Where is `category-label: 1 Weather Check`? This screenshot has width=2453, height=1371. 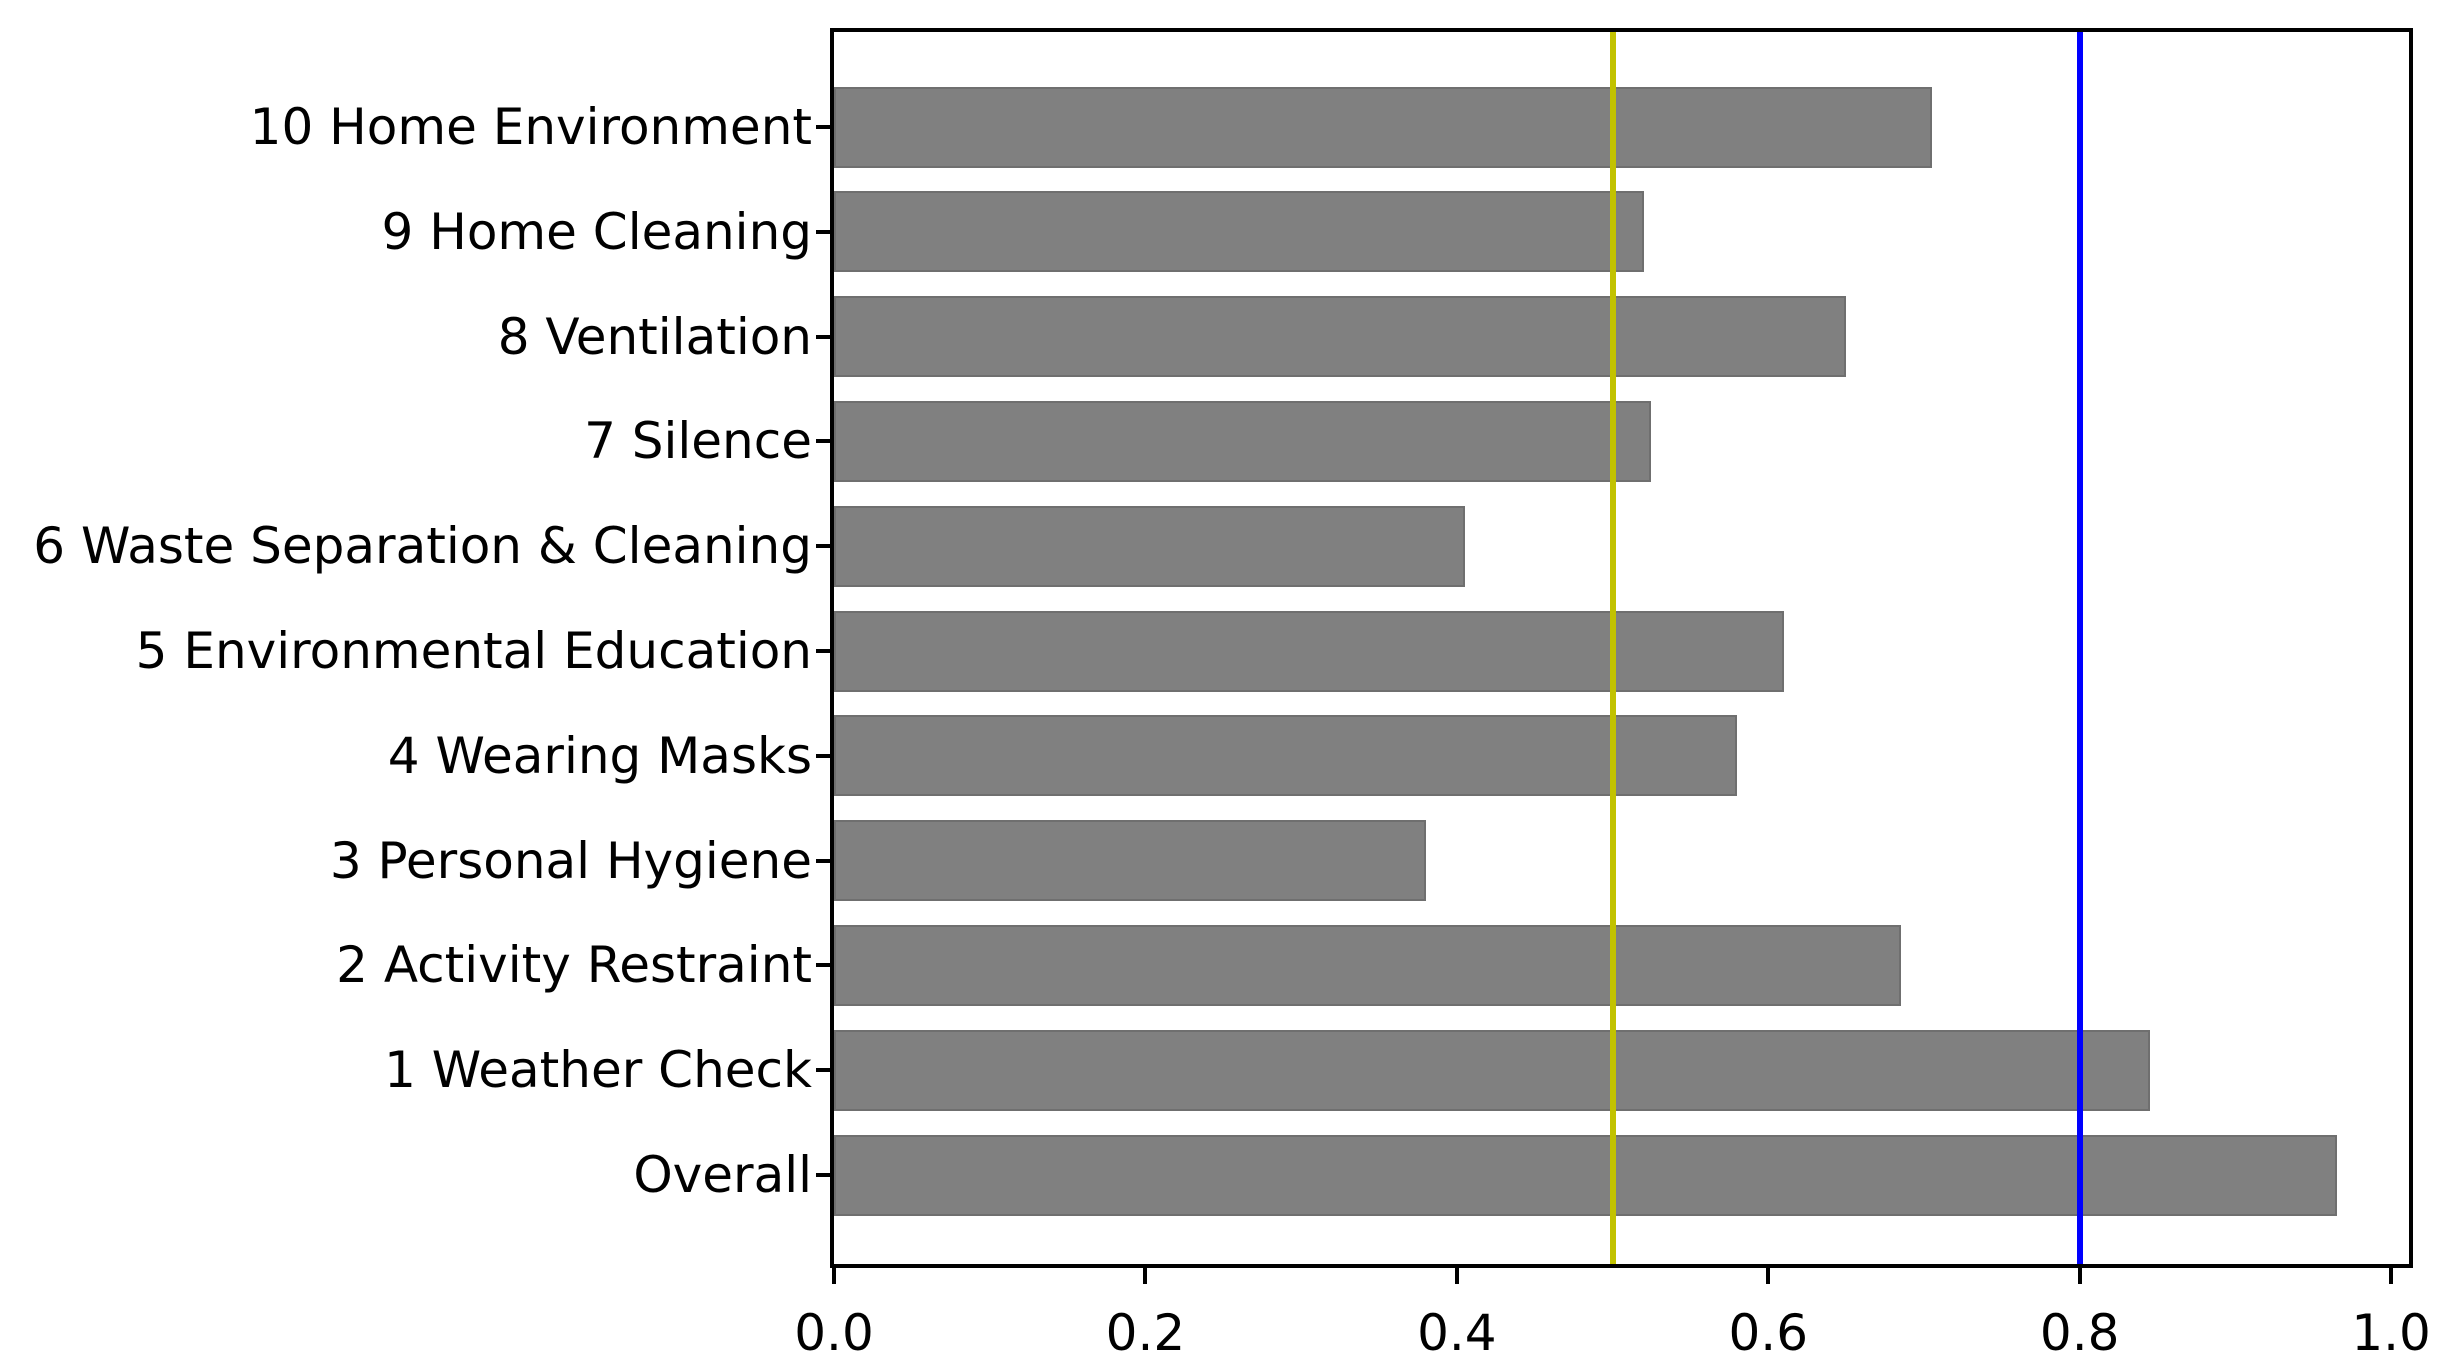 category-label: 1 Weather Check is located at coordinates (598, 1070).